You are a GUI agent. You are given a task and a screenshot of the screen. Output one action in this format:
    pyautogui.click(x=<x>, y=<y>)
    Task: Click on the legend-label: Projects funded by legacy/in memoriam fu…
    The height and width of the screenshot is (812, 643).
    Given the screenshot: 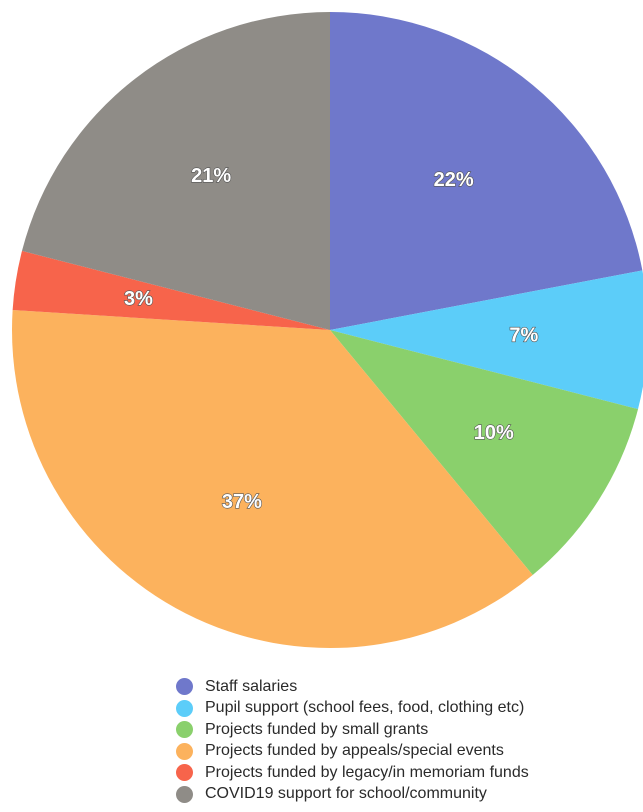 What is the action you would take?
    pyautogui.click(x=367, y=772)
    